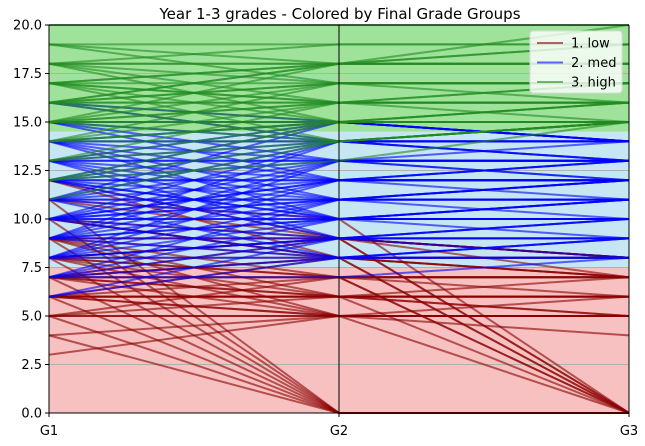 This screenshot has width=645, height=446. Describe the element at coordinates (27, 123) in the screenshot. I see `y-tick-label-6: 15.0` at that location.